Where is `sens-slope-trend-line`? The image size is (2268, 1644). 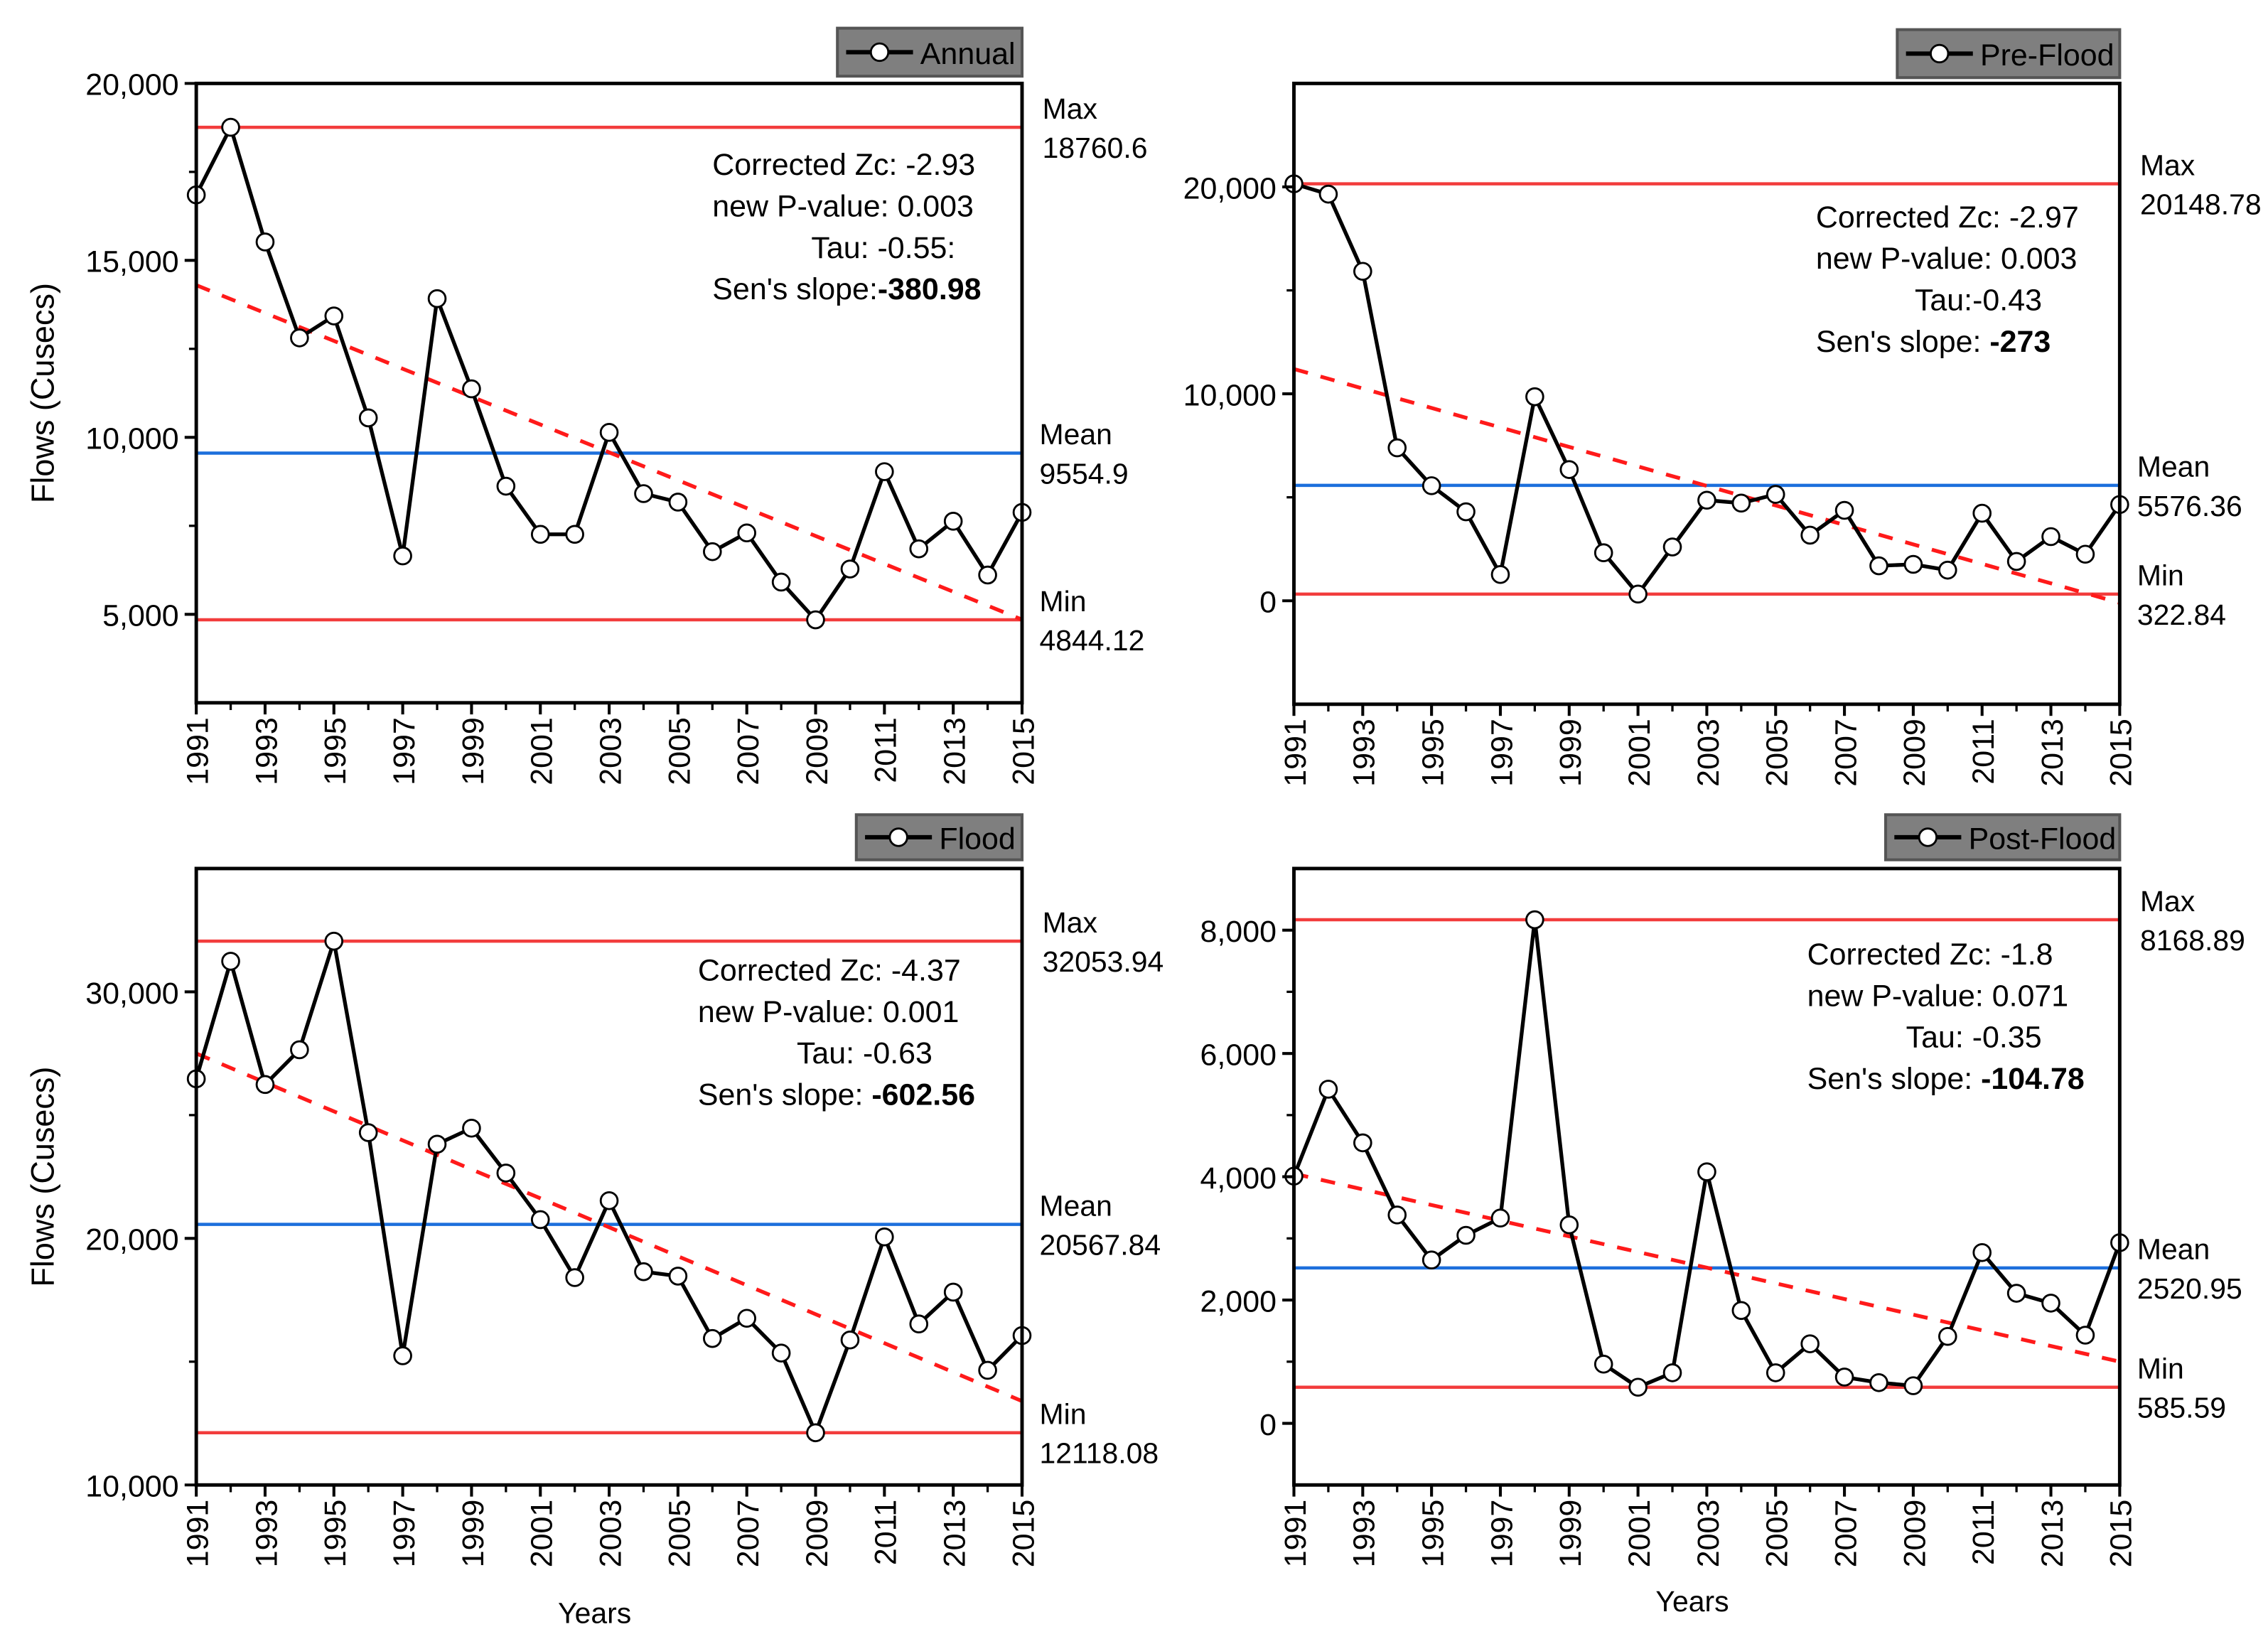
sens-slope-trend-line is located at coordinates (1707, 486).